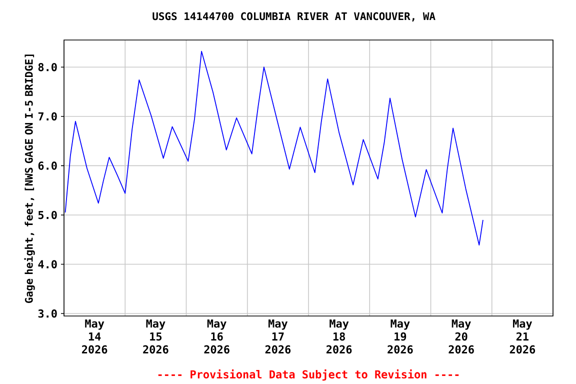  What do you see at coordinates (294, 17) in the screenshot?
I see `chart-title: USGS 14144700 COLUMBIA RIVER AT VANCOUVER, WA` at bounding box center [294, 17].